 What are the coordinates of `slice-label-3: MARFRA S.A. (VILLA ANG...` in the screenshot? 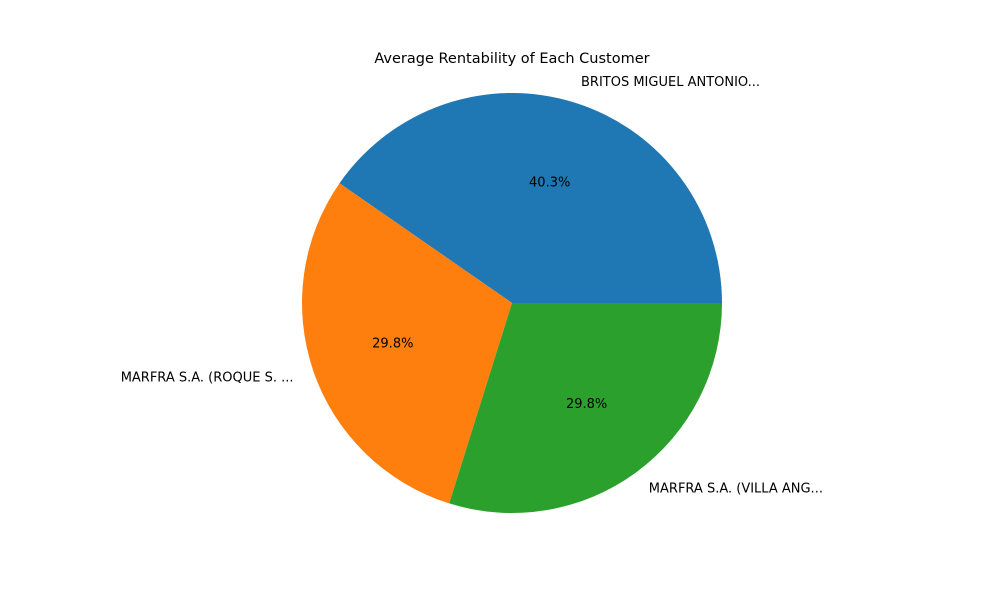 It's located at (736, 489).